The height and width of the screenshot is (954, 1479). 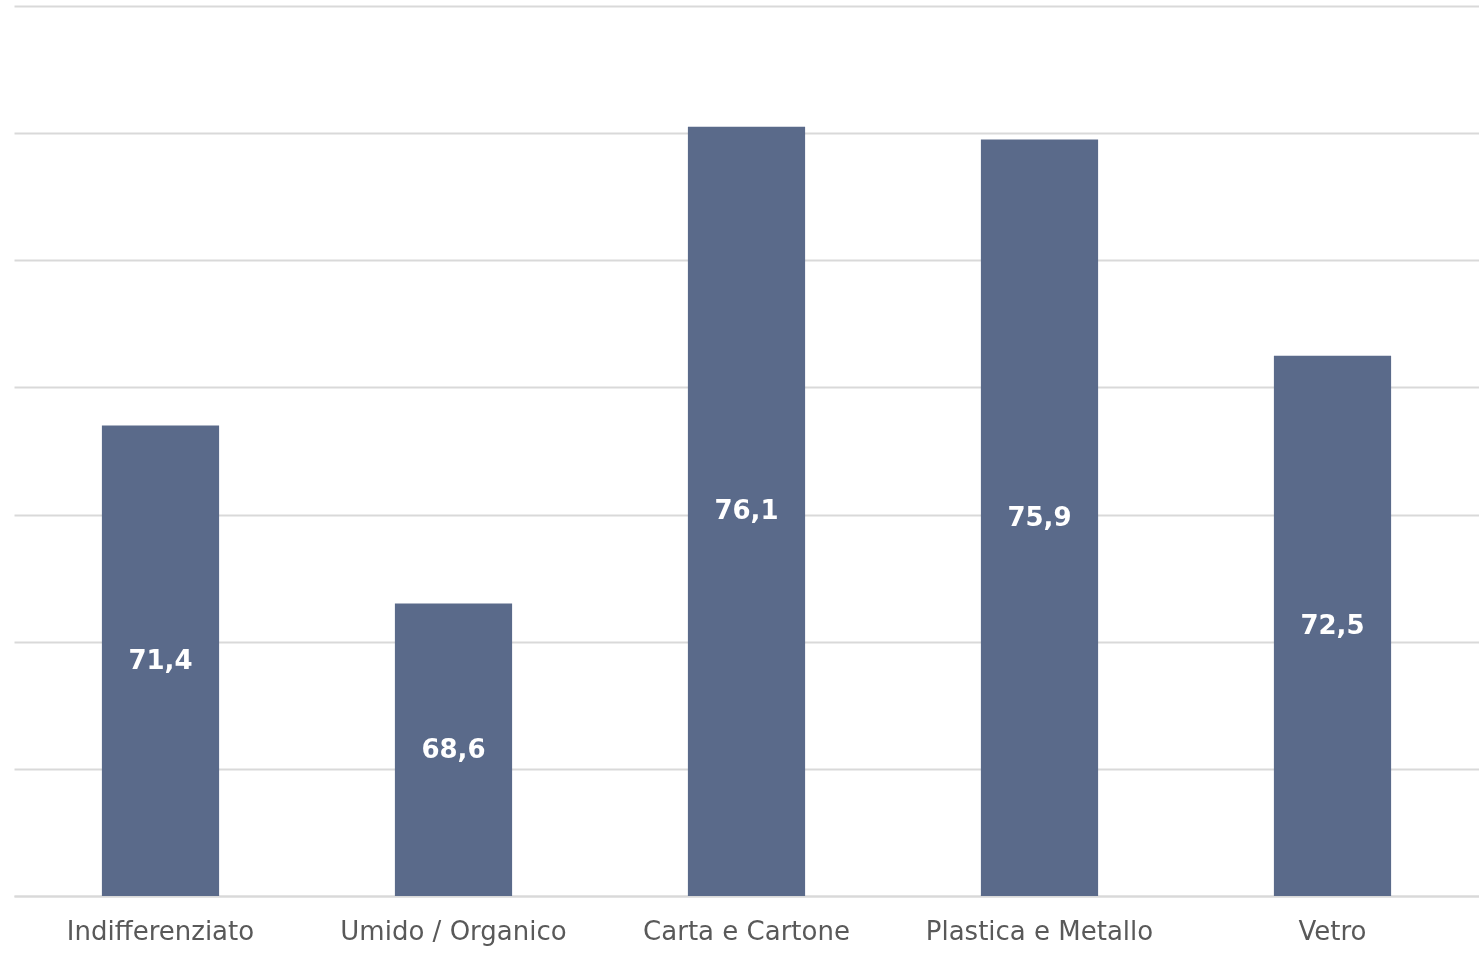 I want to click on data-label: 72,5, so click(x=1332, y=624).